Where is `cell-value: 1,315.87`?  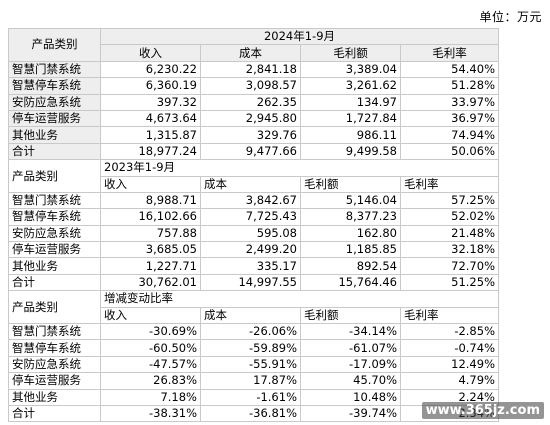 cell-value: 1,315.87 is located at coordinates (150, 135).